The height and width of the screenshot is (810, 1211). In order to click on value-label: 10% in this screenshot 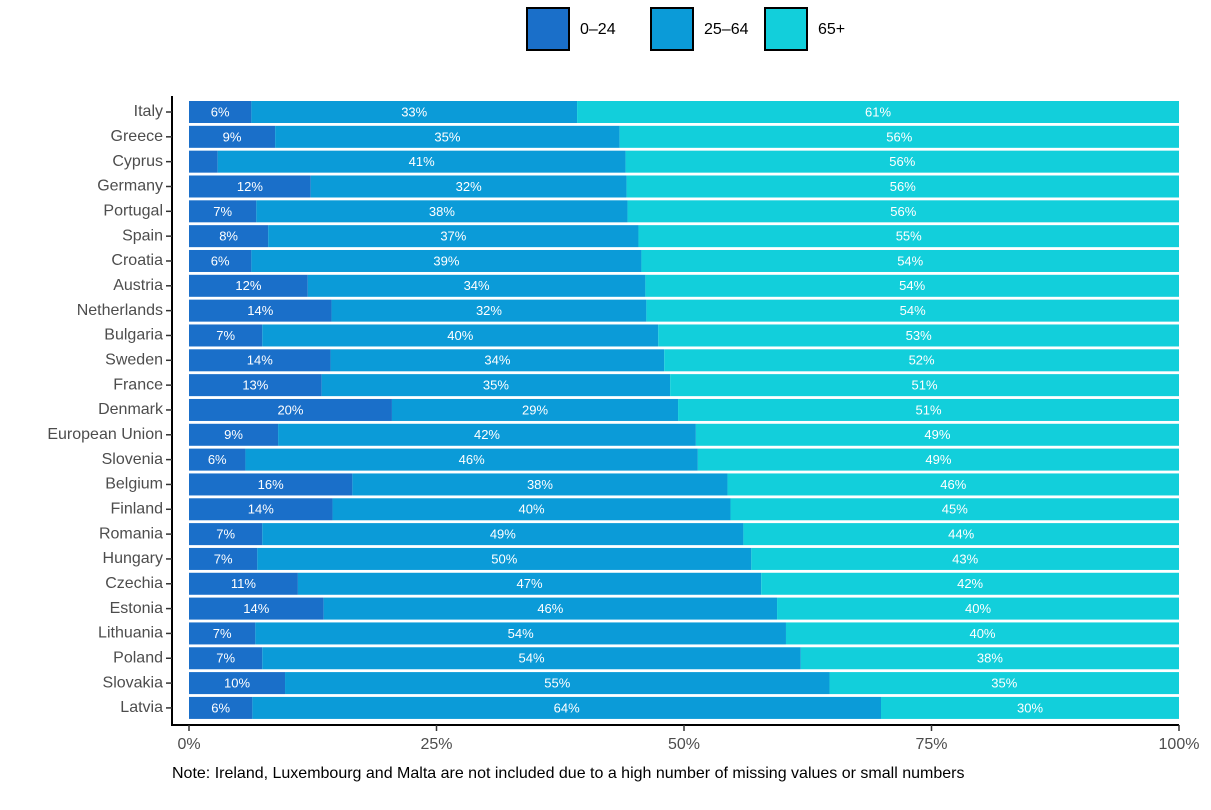, I will do `click(237, 683)`.